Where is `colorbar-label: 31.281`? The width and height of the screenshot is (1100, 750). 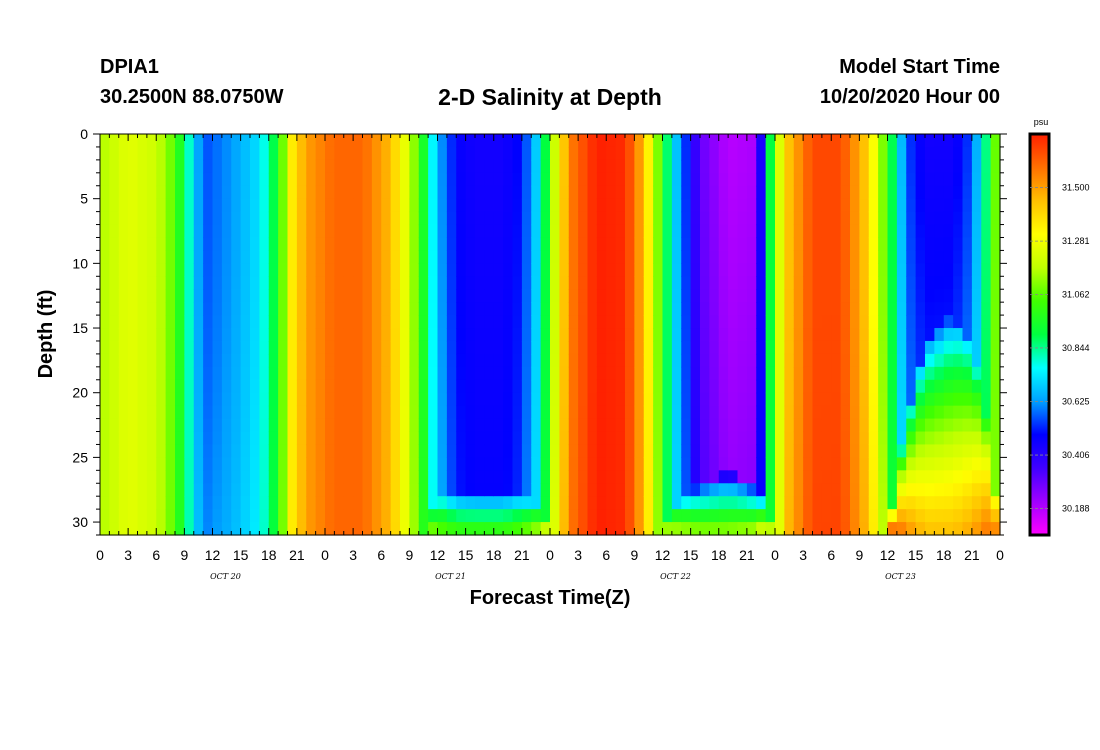 colorbar-label: 31.281 is located at coordinates (1076, 241).